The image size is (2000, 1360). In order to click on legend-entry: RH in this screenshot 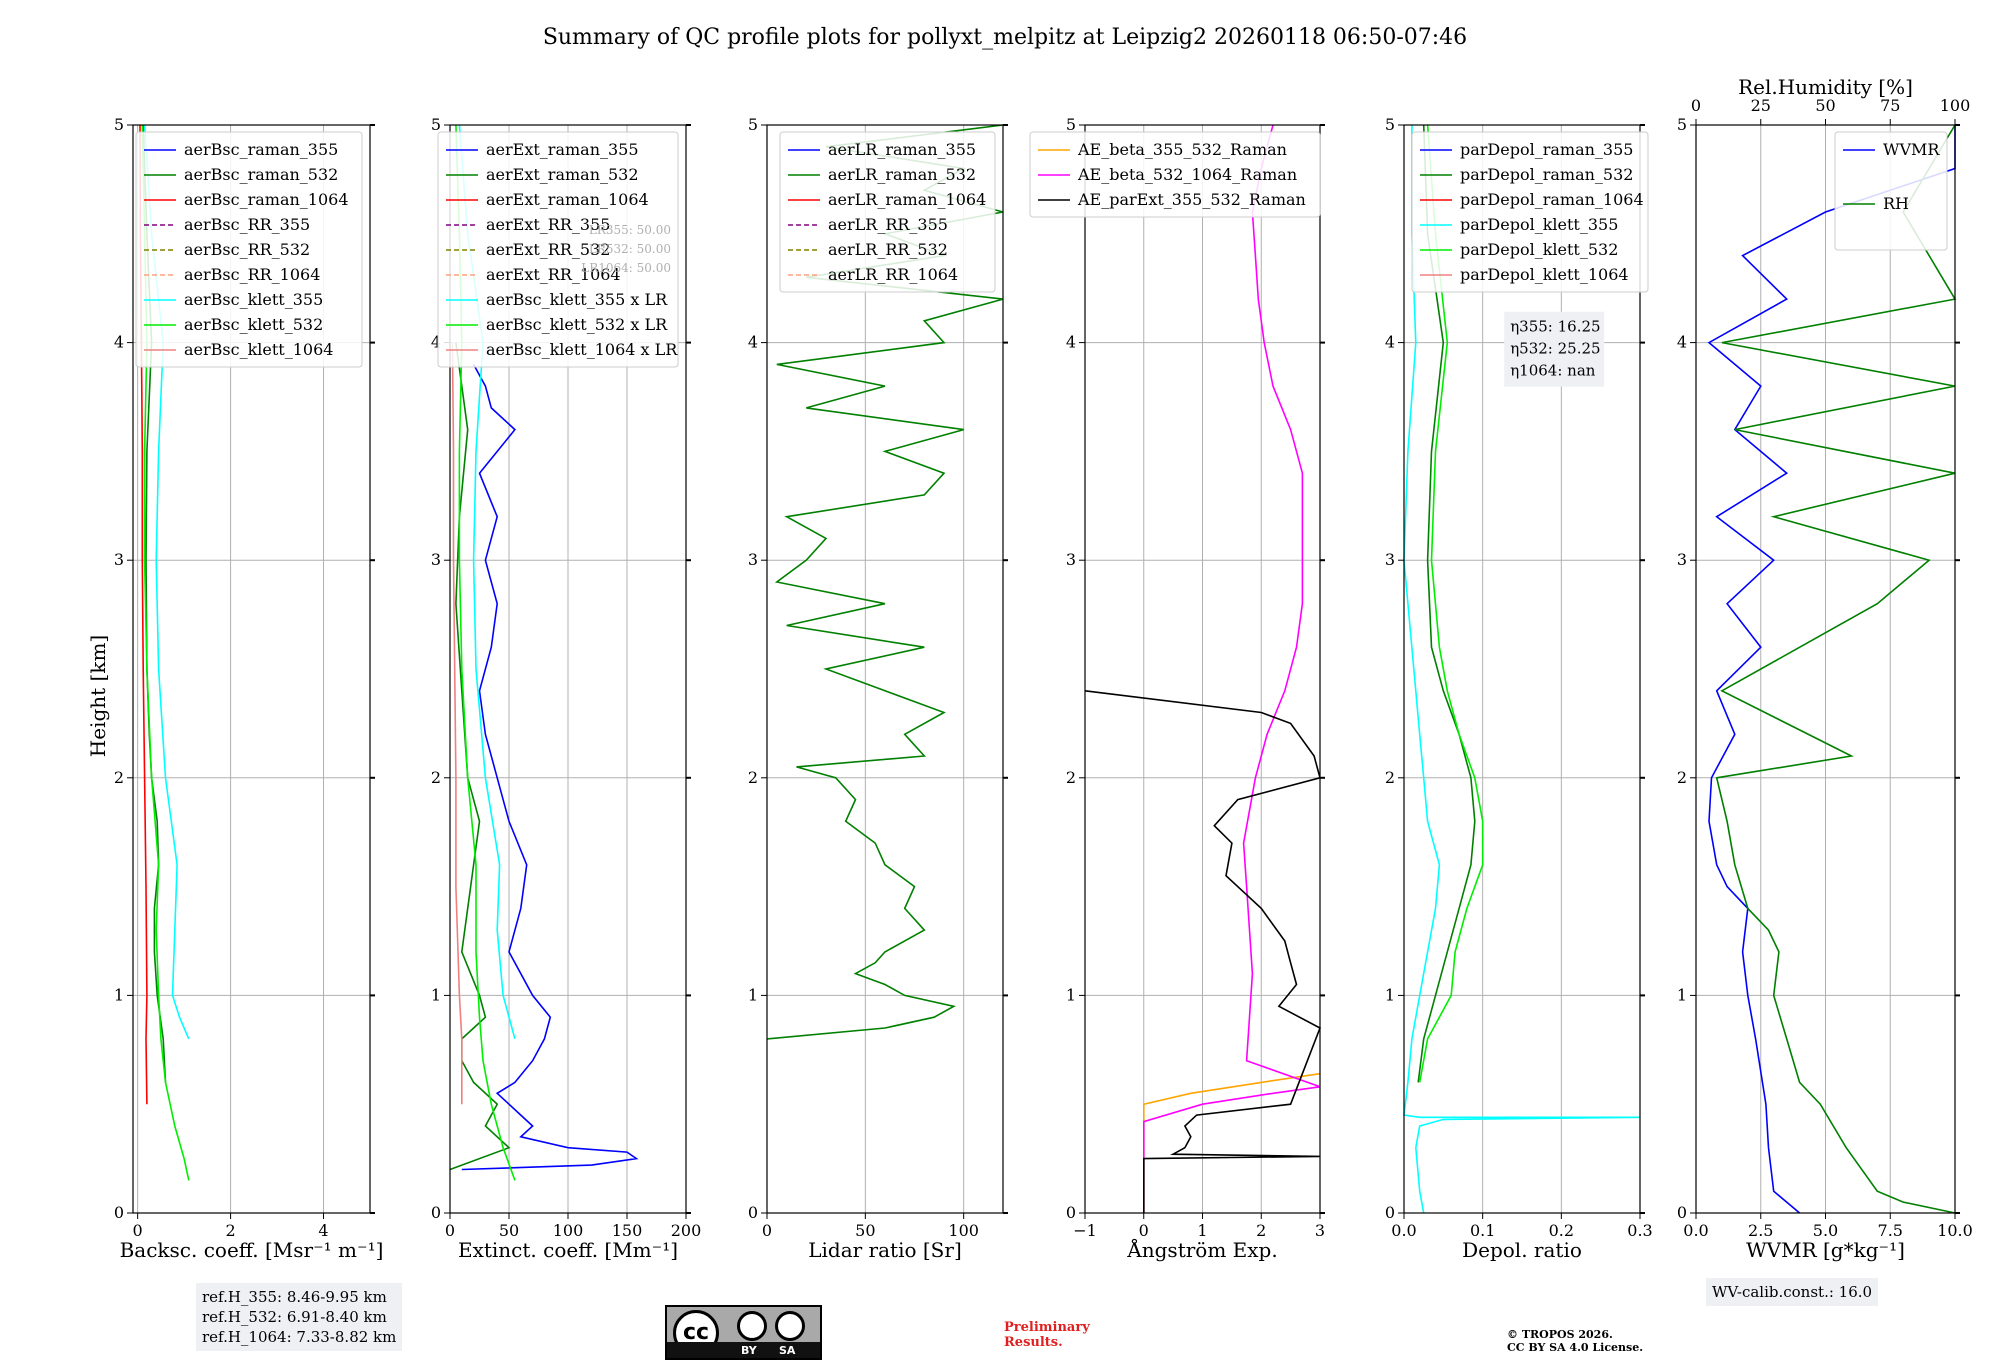, I will do `click(1896, 203)`.